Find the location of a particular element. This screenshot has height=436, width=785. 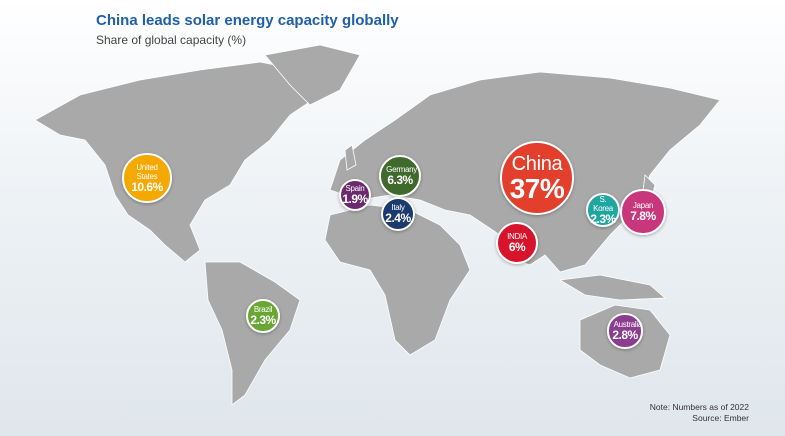

source: Source: Ember is located at coordinates (720, 418).